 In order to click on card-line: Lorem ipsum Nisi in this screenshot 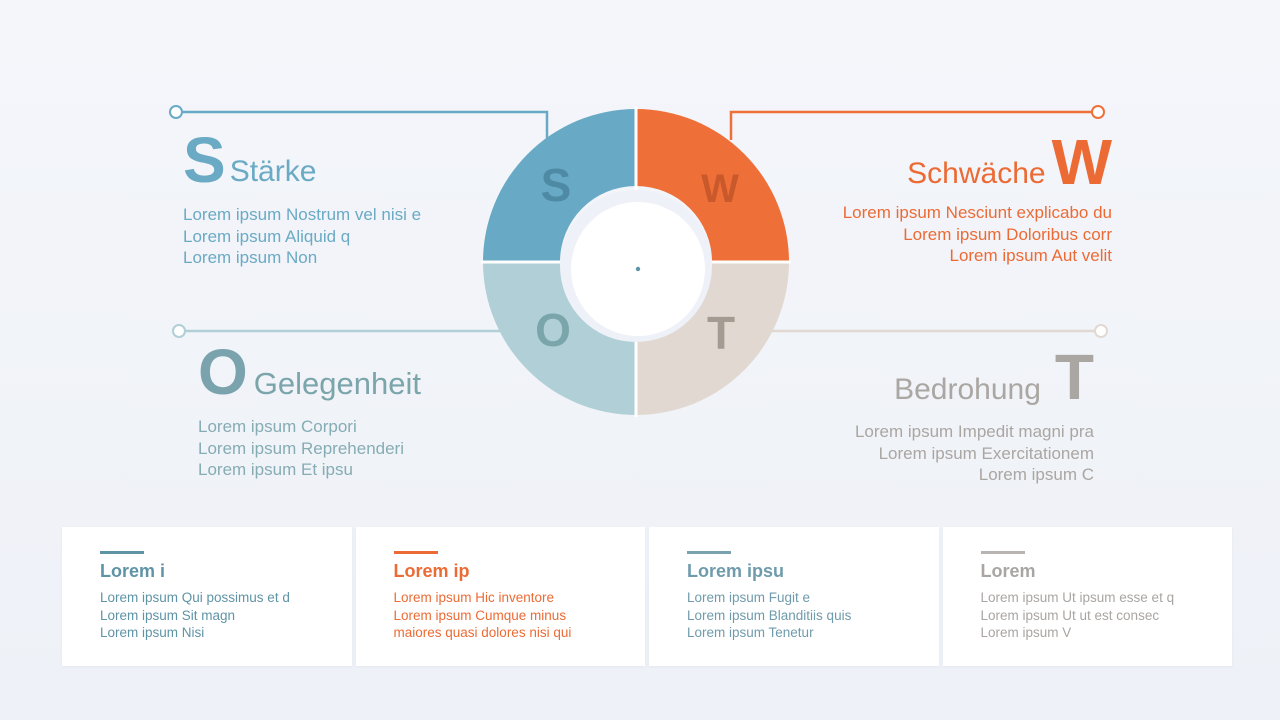, I will do `click(152, 632)`.